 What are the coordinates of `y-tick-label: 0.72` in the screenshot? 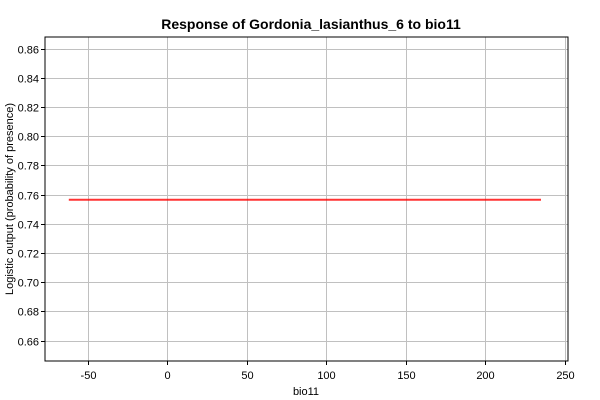 It's located at (28, 255).